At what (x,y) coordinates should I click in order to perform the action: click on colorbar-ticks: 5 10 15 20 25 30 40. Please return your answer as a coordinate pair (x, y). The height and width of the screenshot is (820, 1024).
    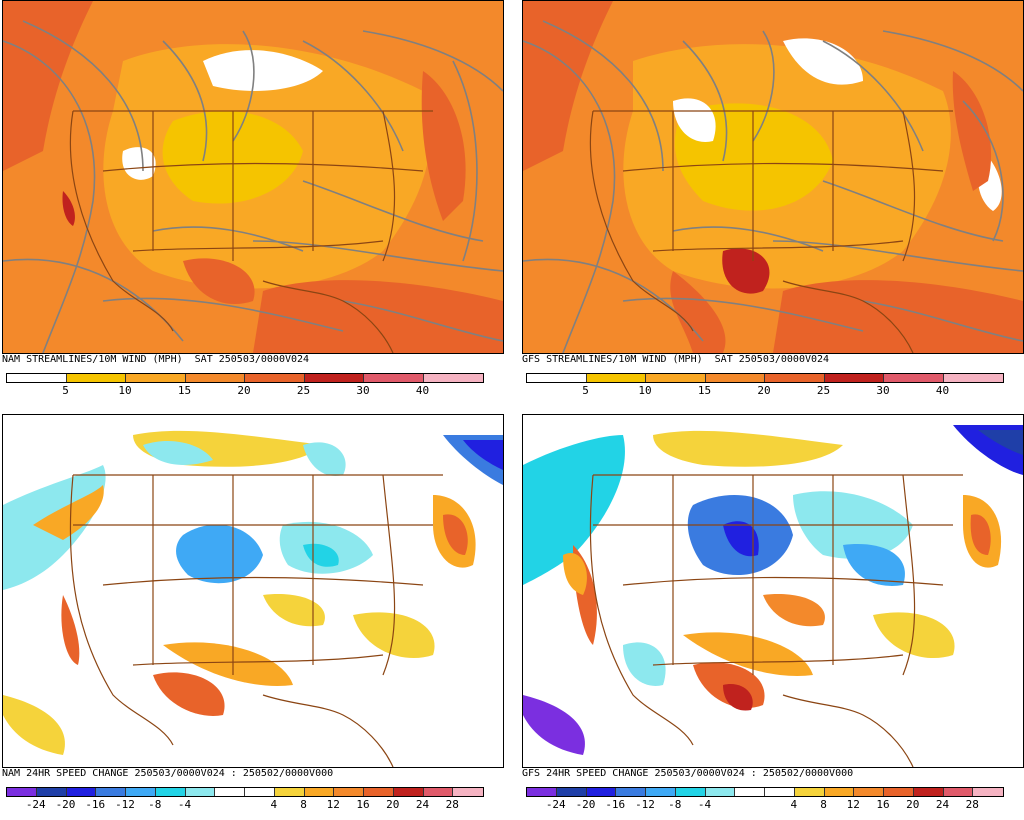
    Looking at the image, I should click on (764, 391).